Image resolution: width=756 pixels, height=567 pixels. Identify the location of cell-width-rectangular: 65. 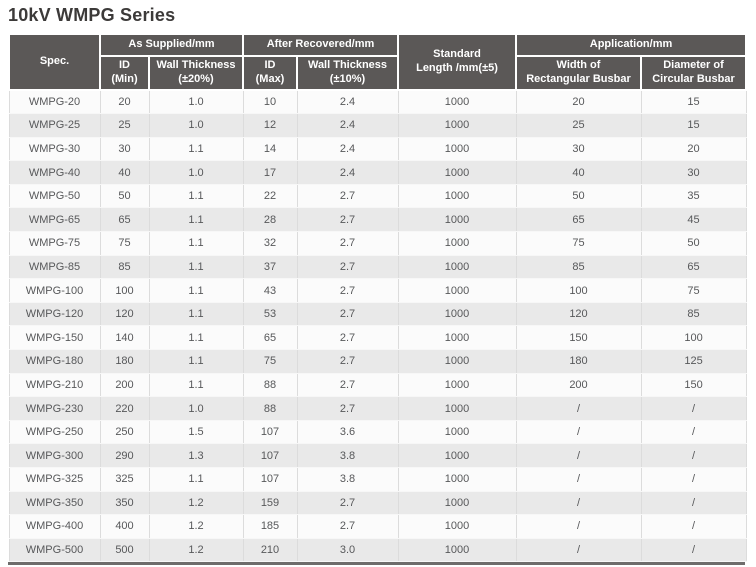
(578, 220).